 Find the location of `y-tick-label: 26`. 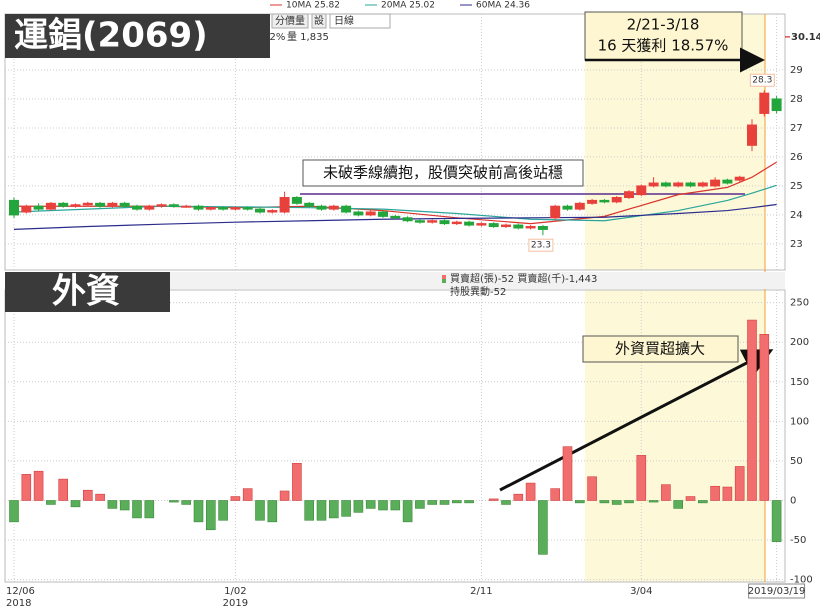

y-tick-label: 26 is located at coordinates (796, 157).